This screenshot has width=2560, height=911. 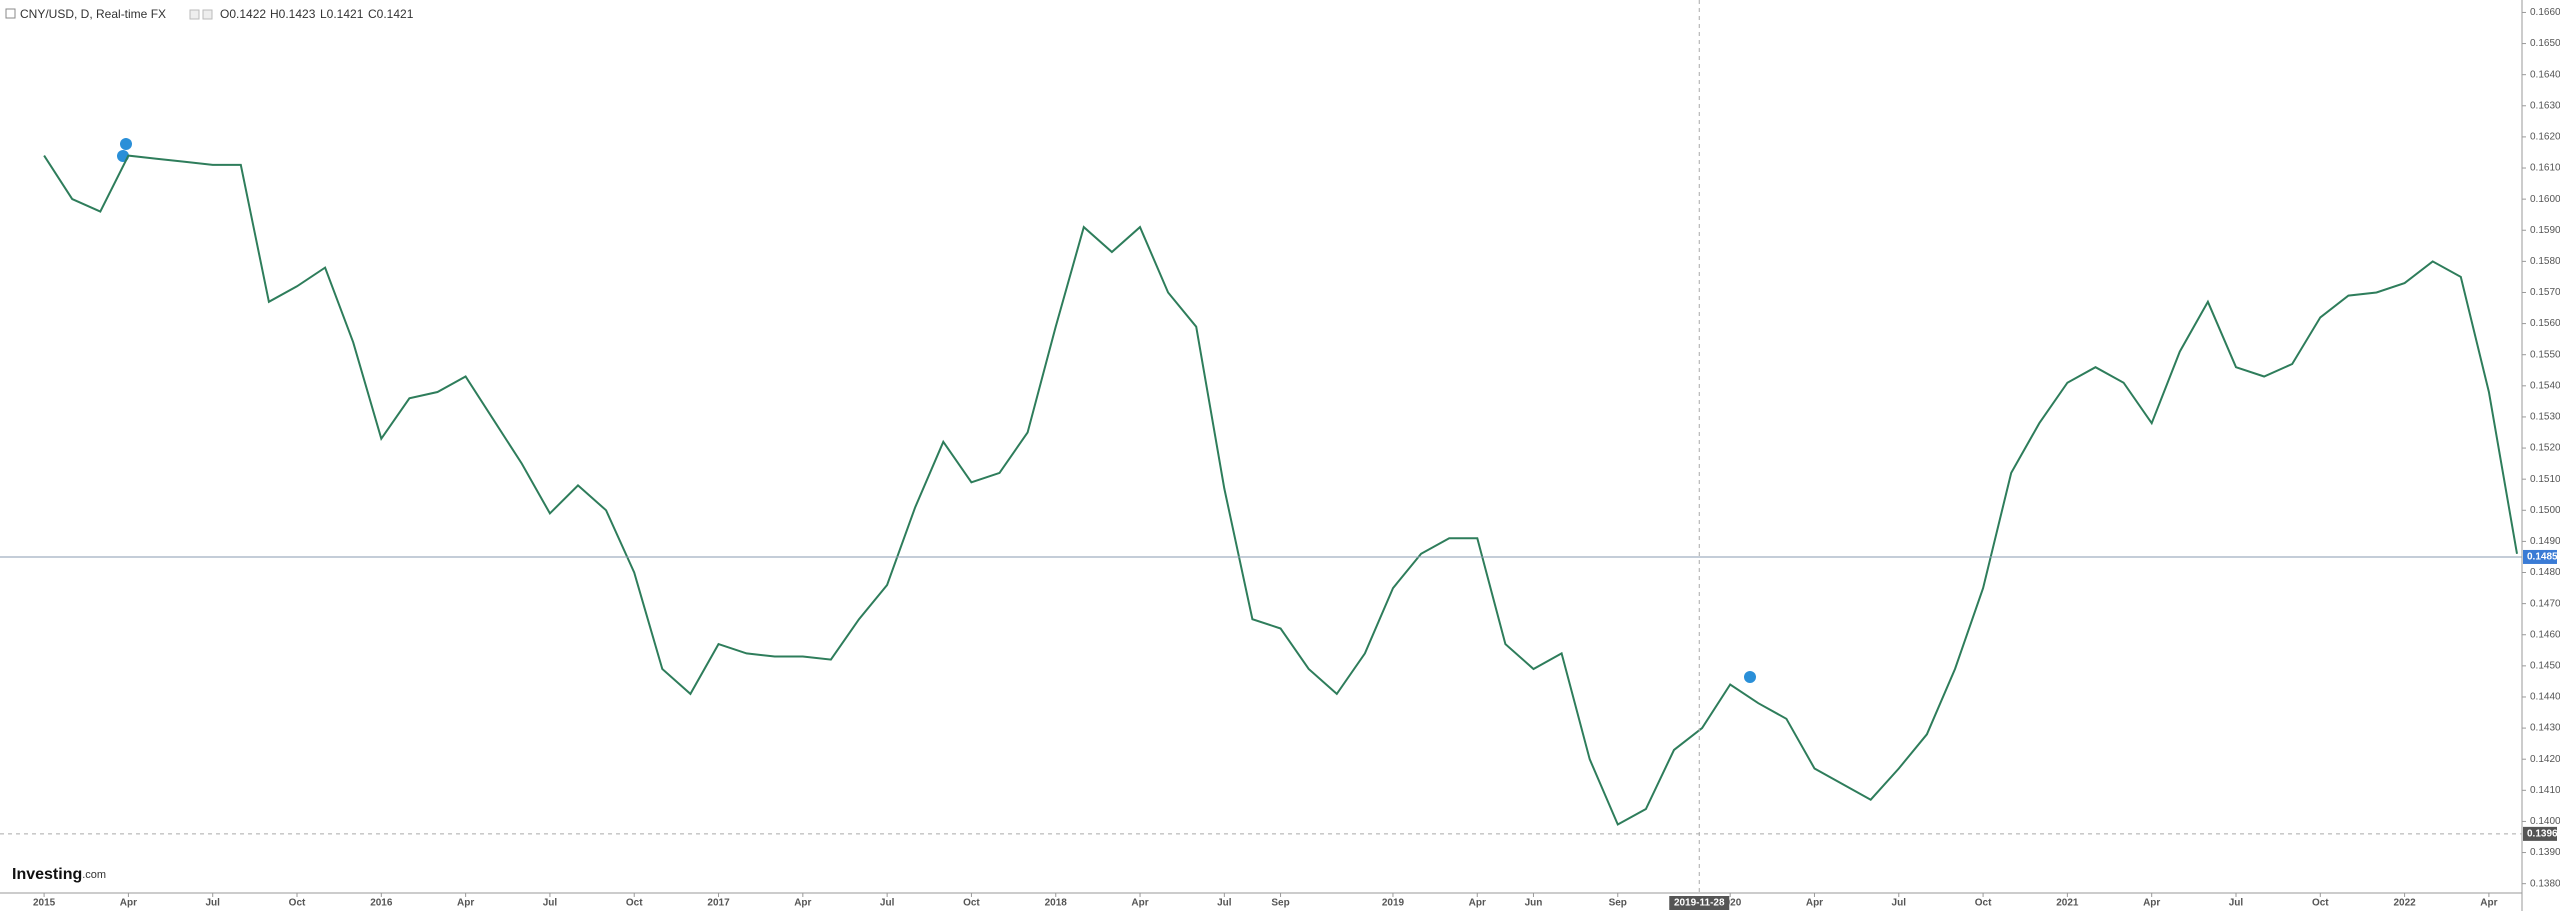 What do you see at coordinates (2545, 105) in the screenshot?
I see `y-tick-label: 0.1630` at bounding box center [2545, 105].